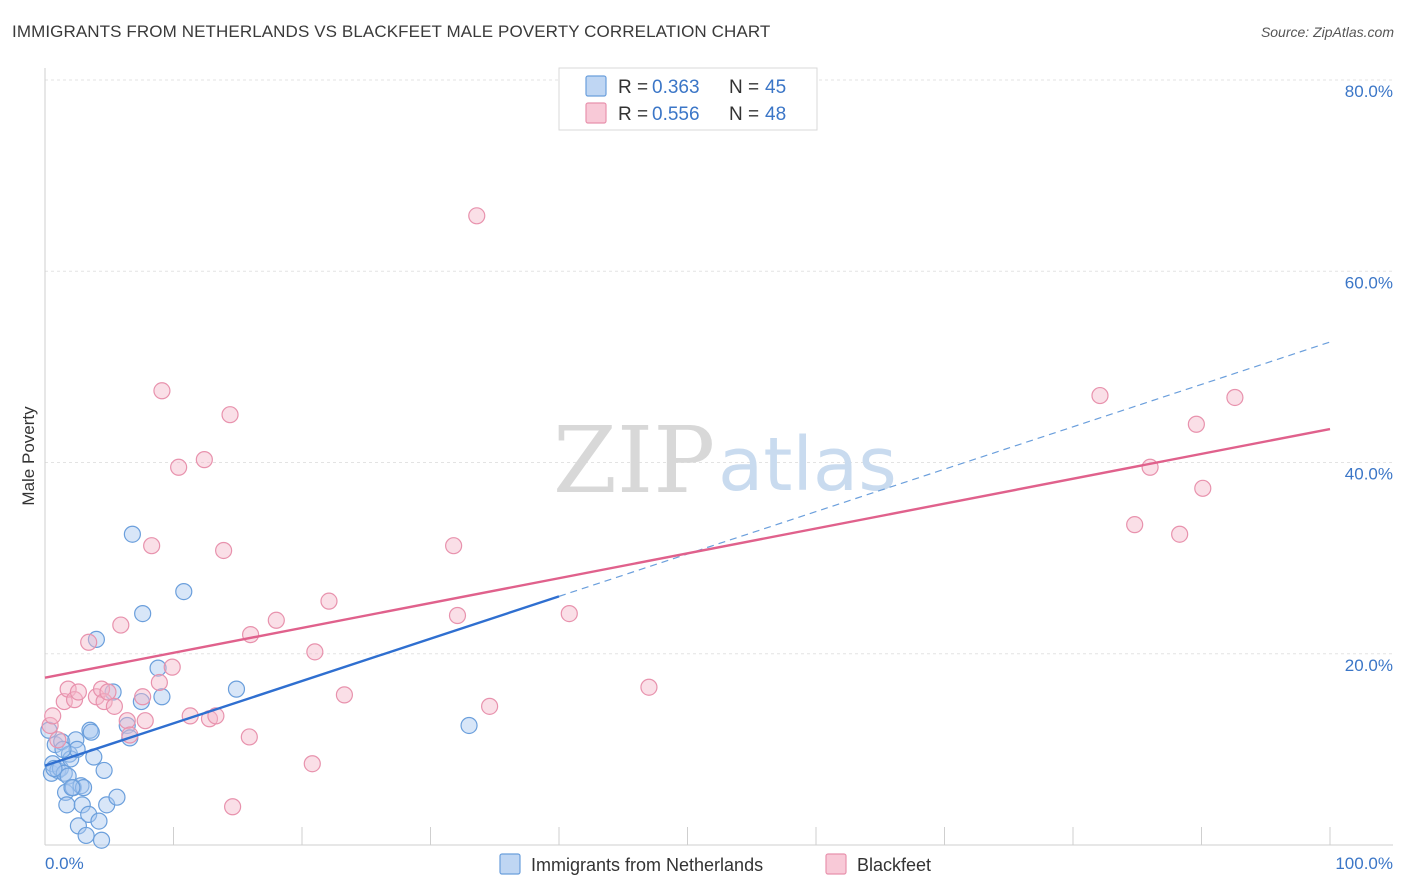 Image resolution: width=1406 pixels, height=892 pixels. Describe the element at coordinates (775, 114) in the screenshot. I see `legend-n-value: 48` at that location.